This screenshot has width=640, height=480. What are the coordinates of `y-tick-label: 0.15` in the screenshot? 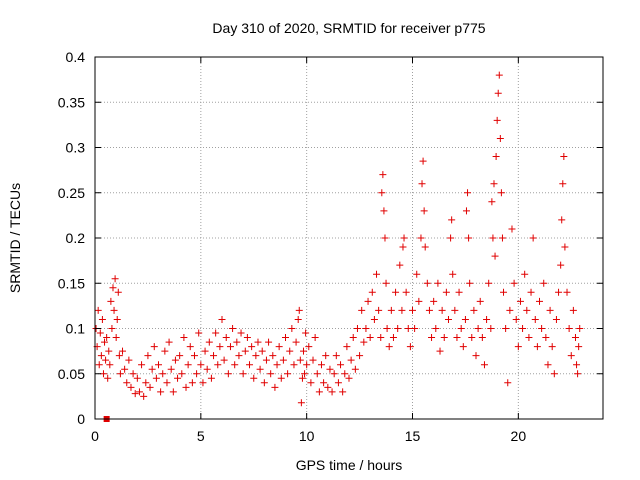 It's located at (71, 283).